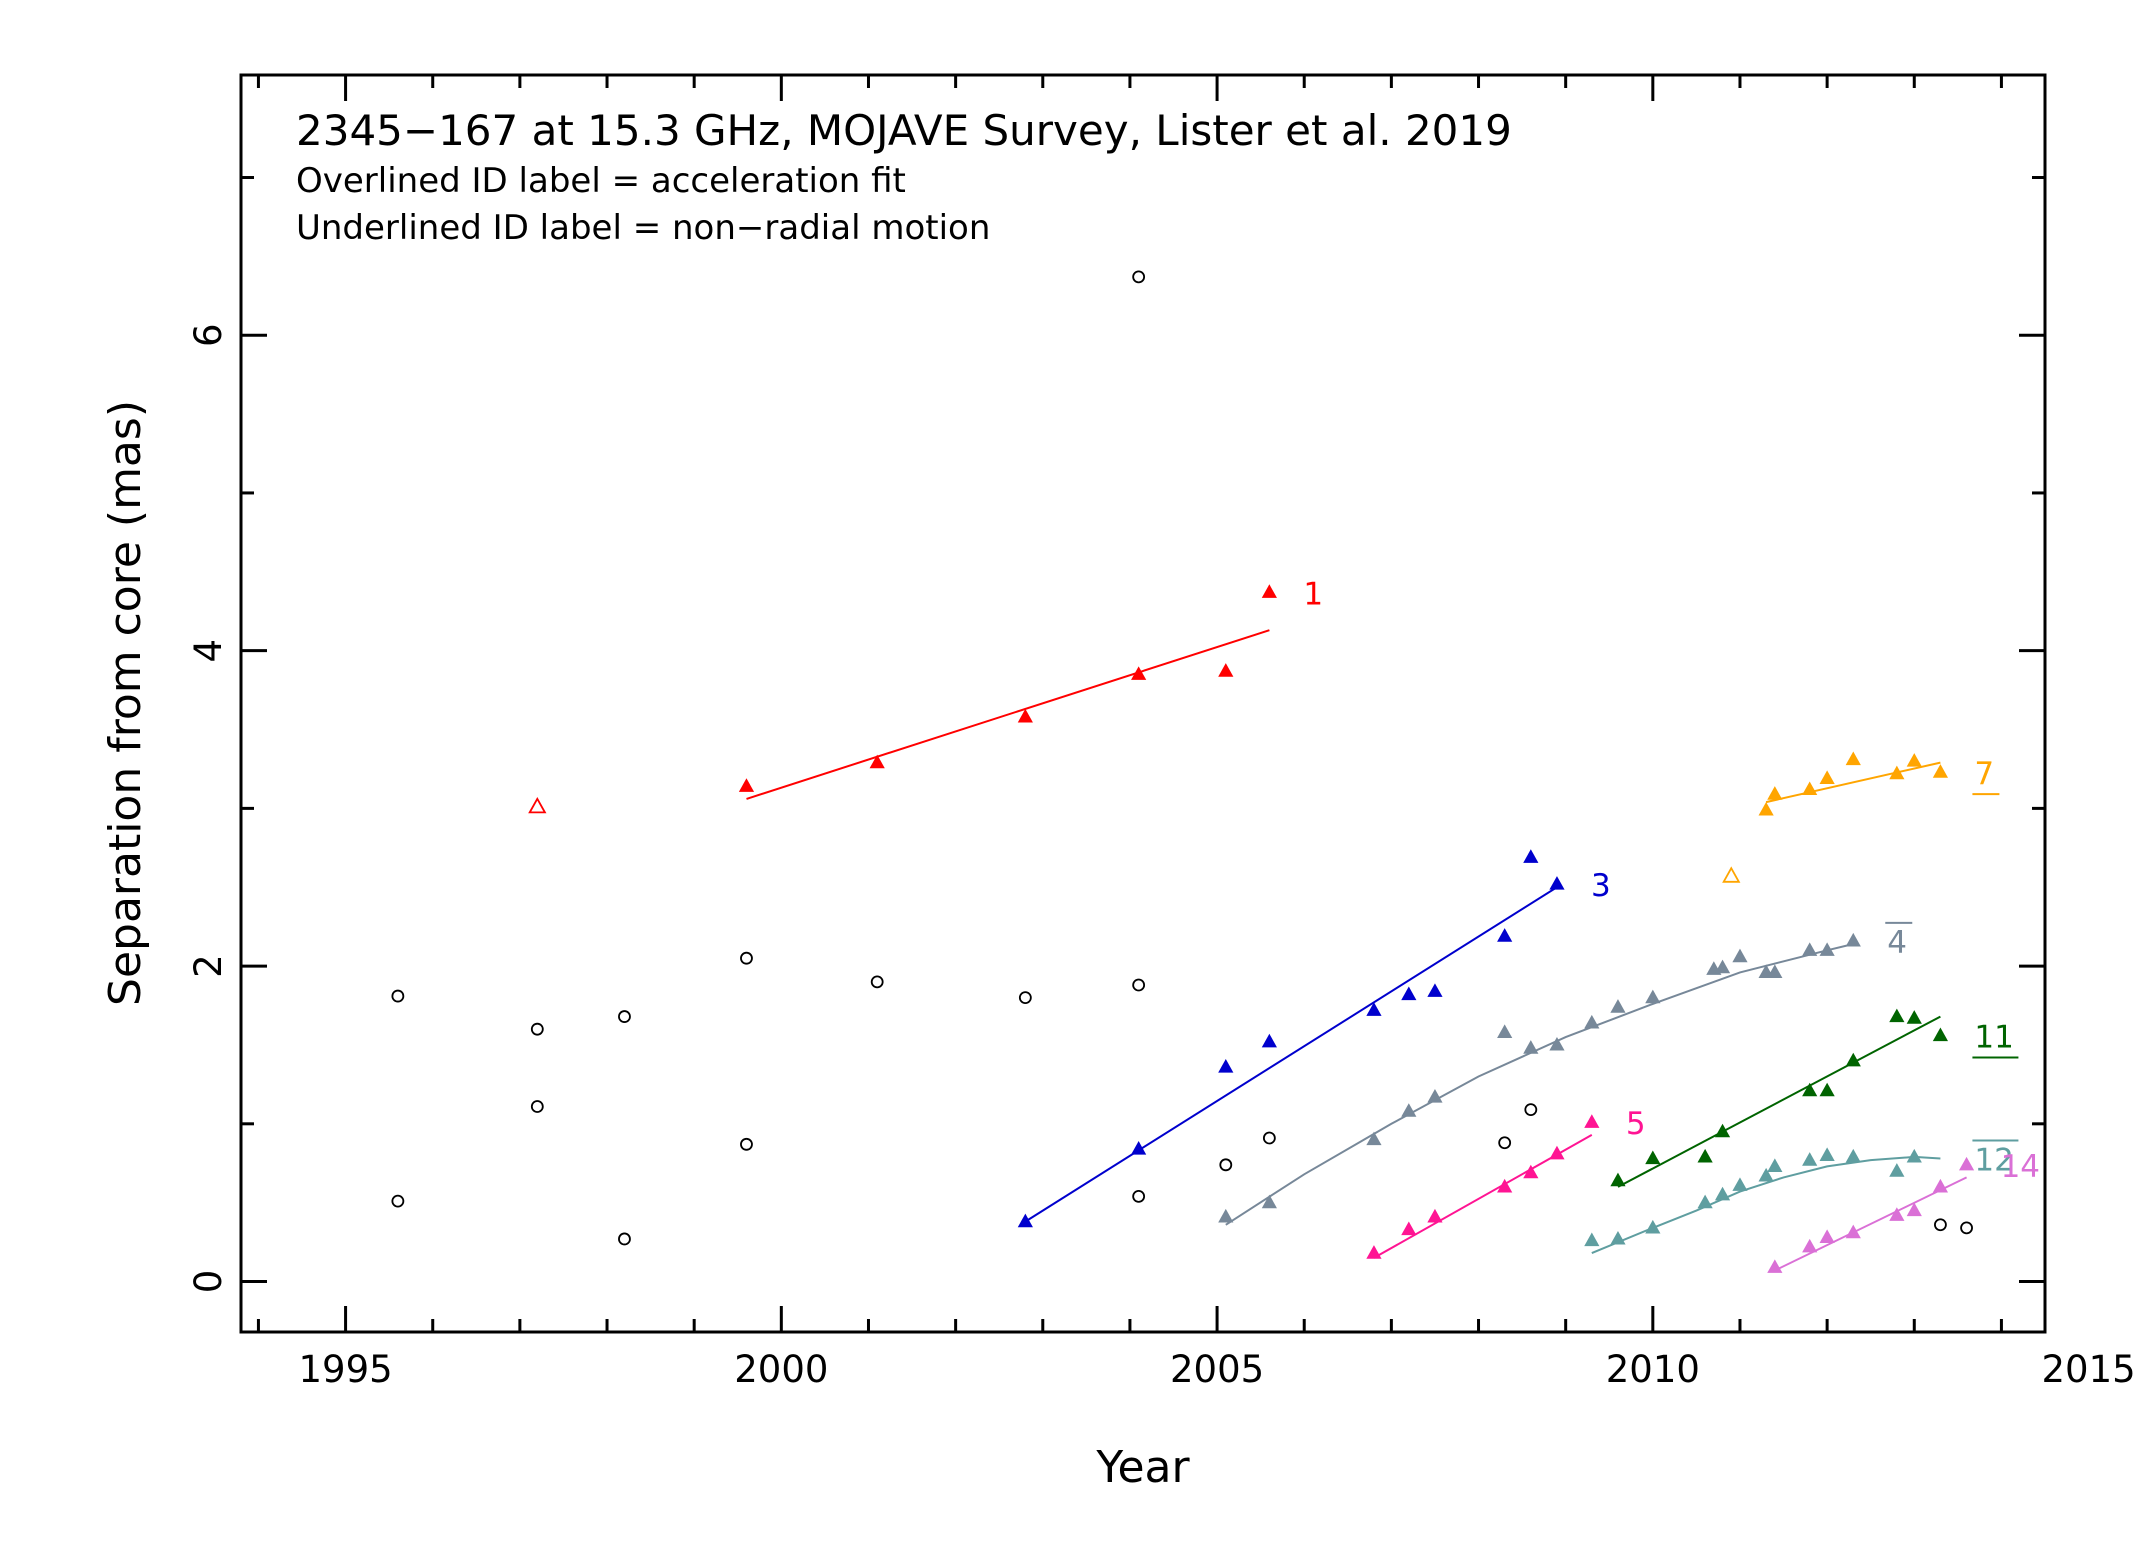 The height and width of the screenshot is (1546, 2136). I want to click on x-axis-tick-labels: 1995 2000 2005 2010 2015, so click(1216, 1369).